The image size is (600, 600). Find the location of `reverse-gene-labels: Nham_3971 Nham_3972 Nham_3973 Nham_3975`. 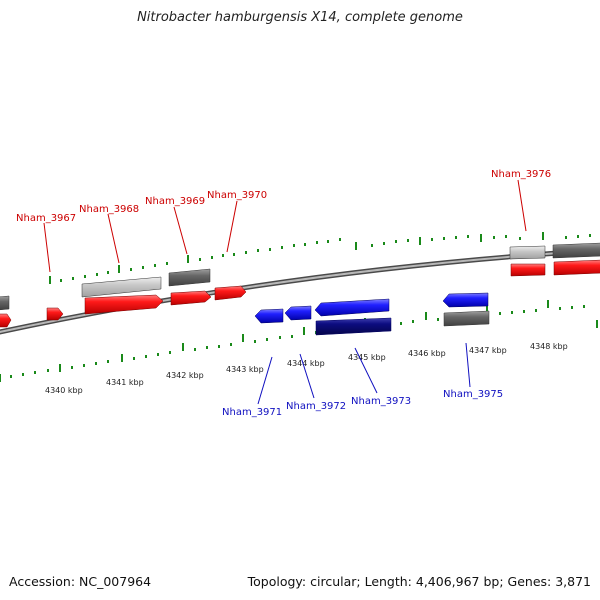

reverse-gene-labels: Nham_3971 Nham_3972 Nham_3973 Nham_3975 is located at coordinates (362, 380).